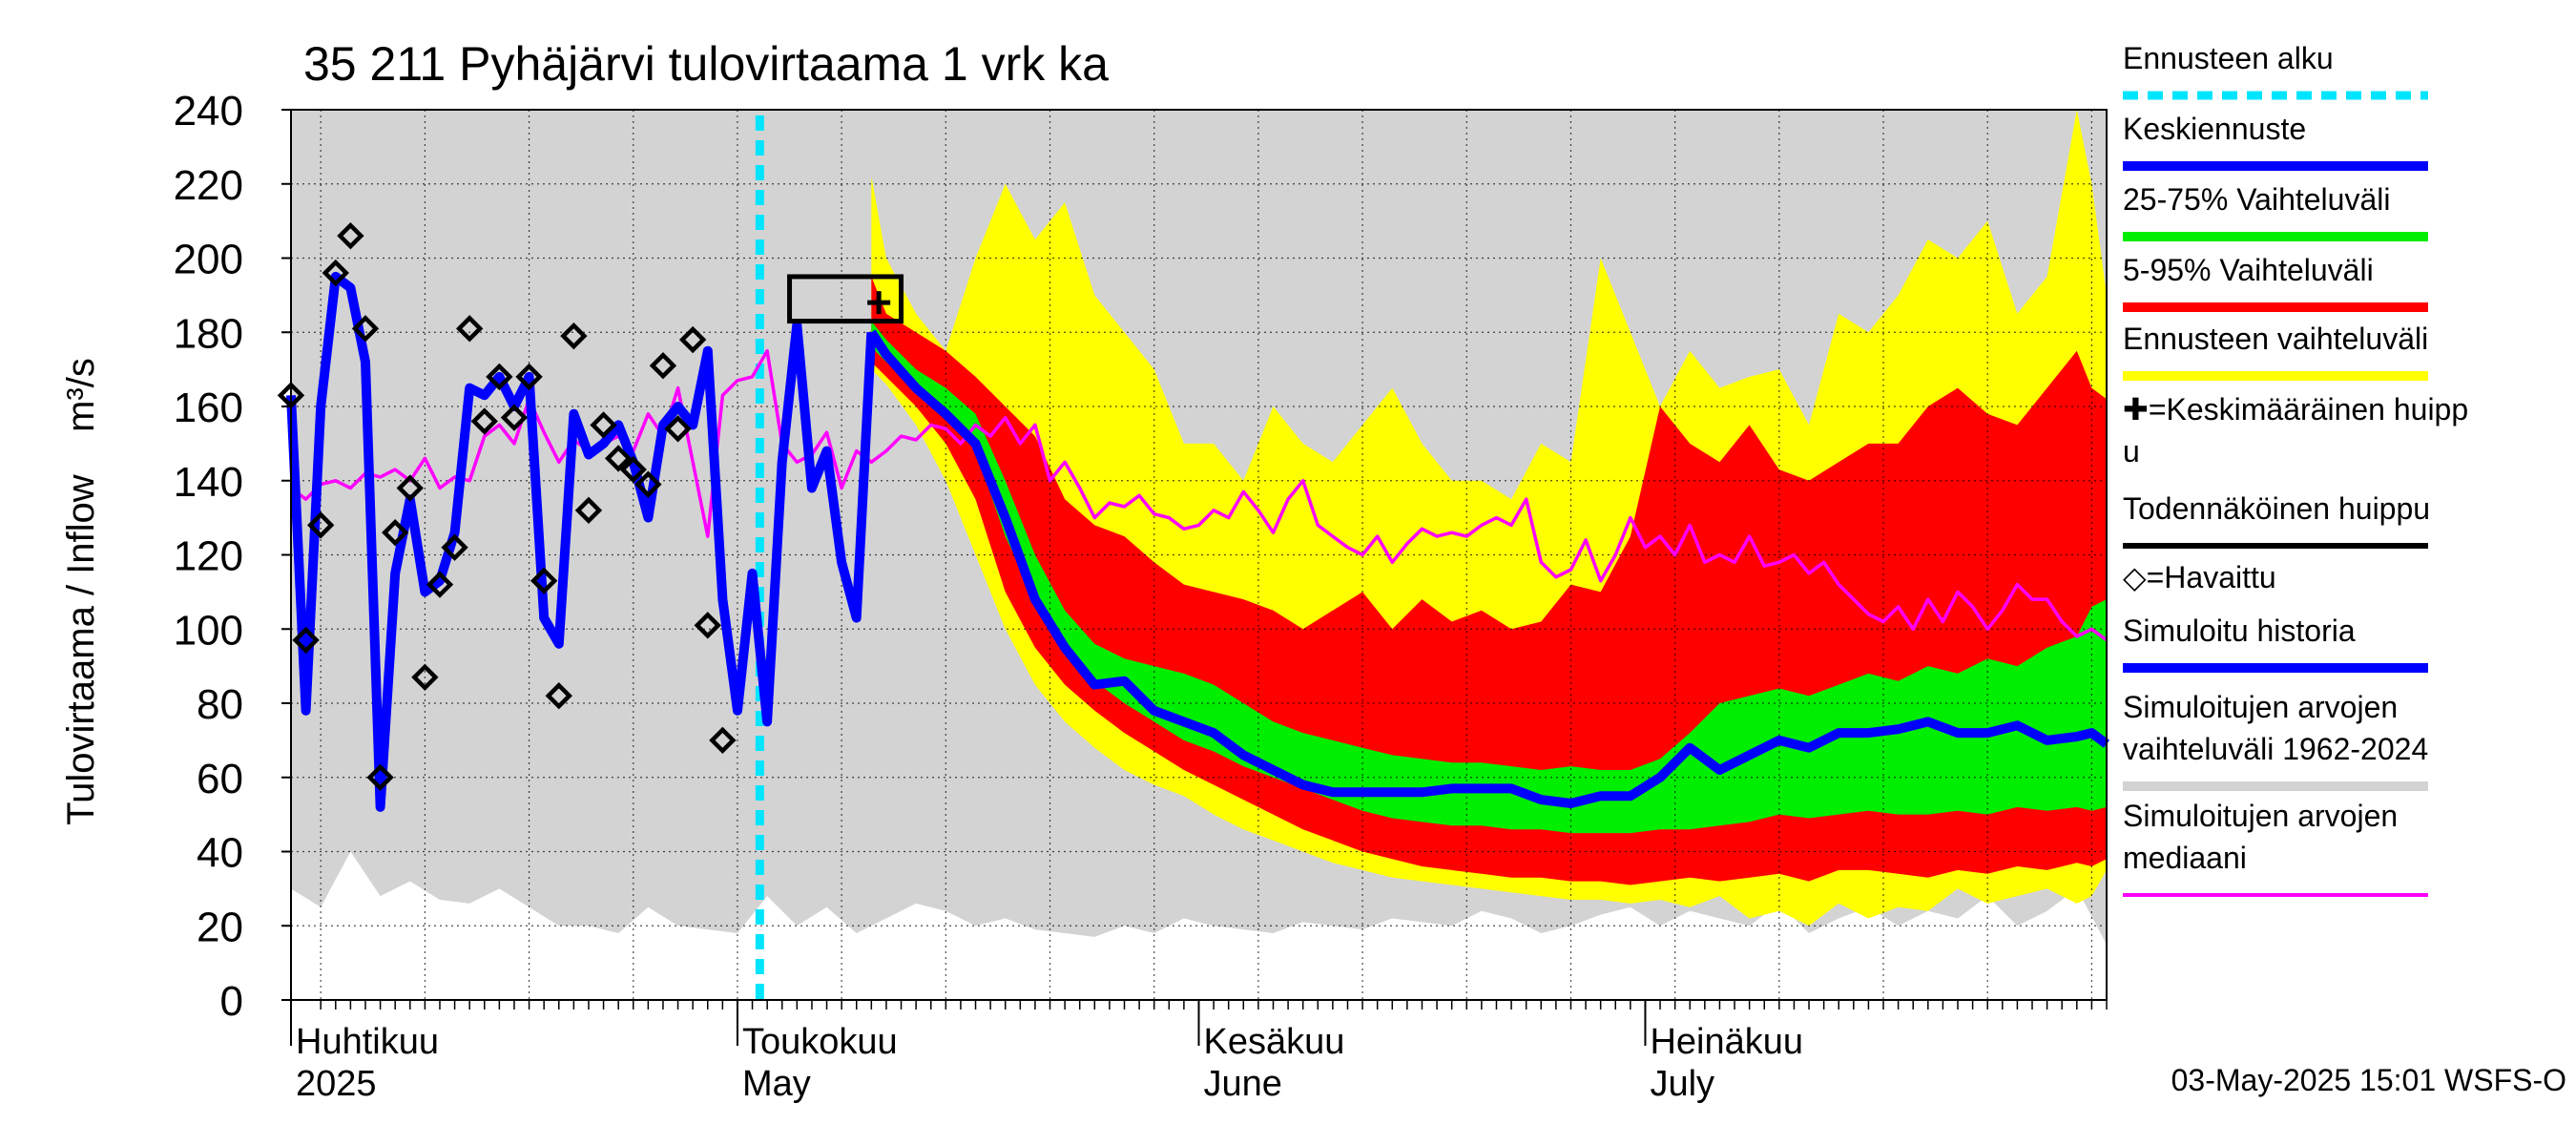 This screenshot has height=1145, width=2576. What do you see at coordinates (231, 1001) in the screenshot?
I see `y-tick-label-0: 0` at bounding box center [231, 1001].